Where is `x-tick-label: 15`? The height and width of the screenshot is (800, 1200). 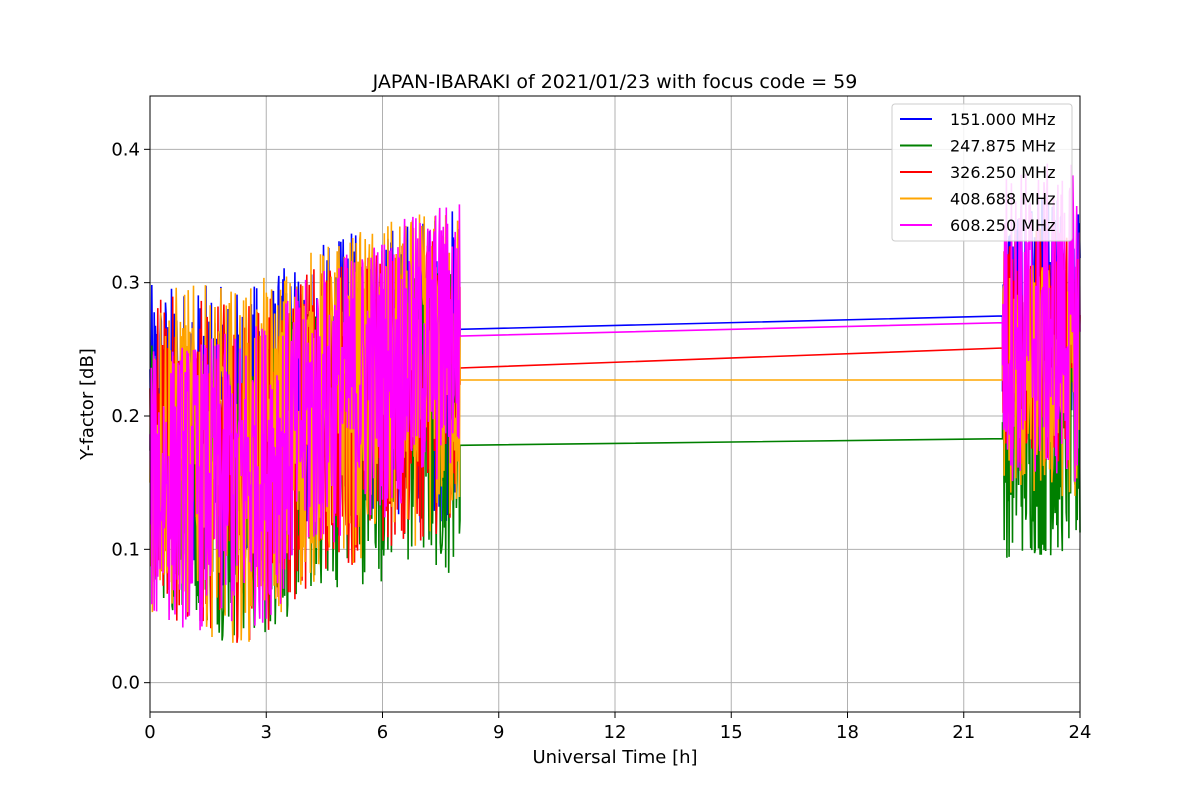
x-tick-label: 15 is located at coordinates (731, 732).